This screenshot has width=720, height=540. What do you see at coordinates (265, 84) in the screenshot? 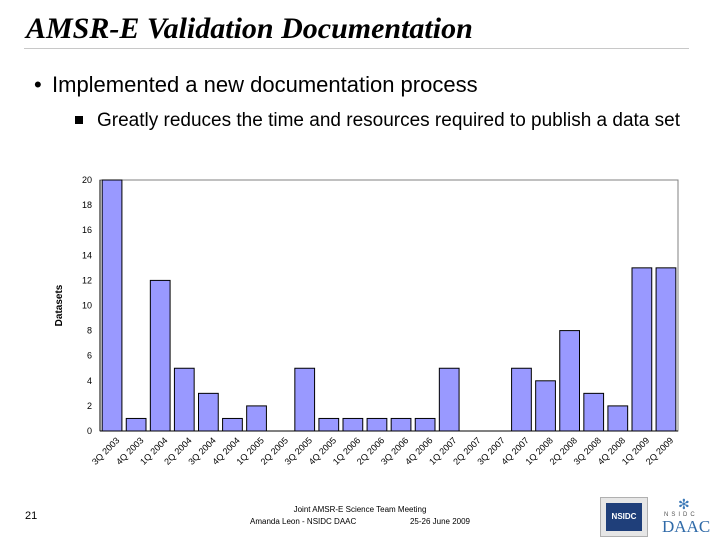
I see `bullet-level-1-text: Implemented a new documentation process` at bounding box center [265, 84].